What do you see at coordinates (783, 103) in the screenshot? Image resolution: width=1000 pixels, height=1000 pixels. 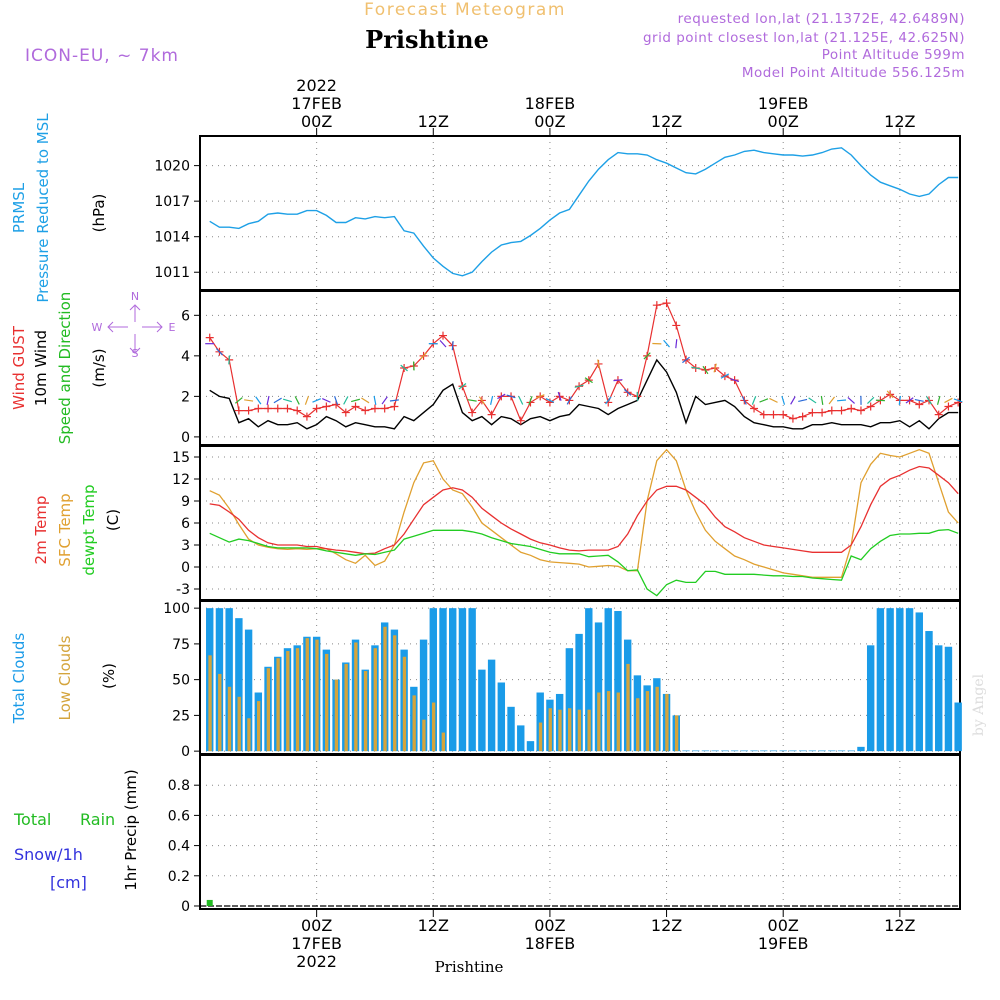 I see `x-tick-label-top: 19FEB` at bounding box center [783, 103].